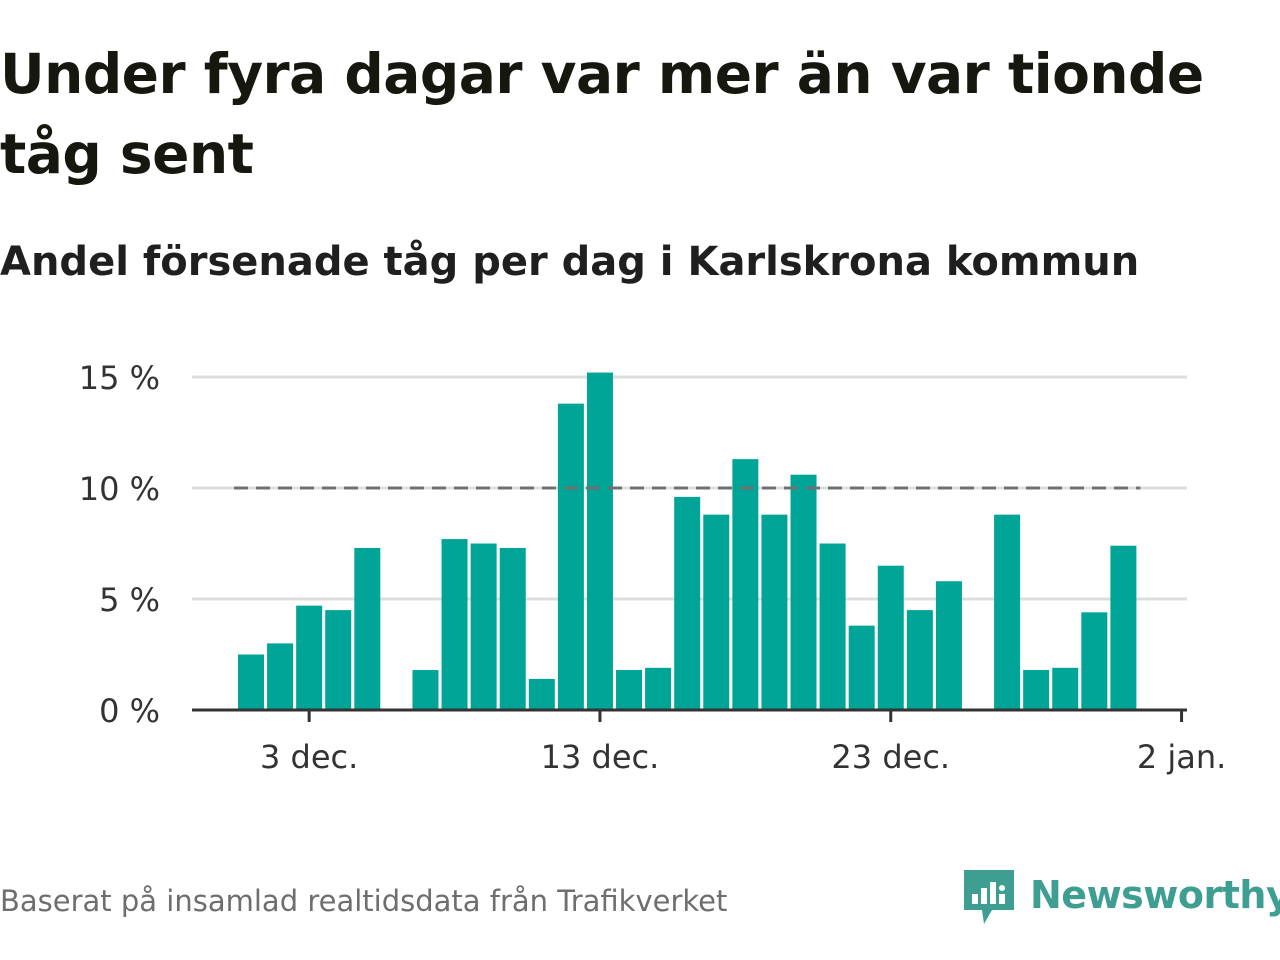  I want to click on y-tick-label: 15 %, so click(119, 378).